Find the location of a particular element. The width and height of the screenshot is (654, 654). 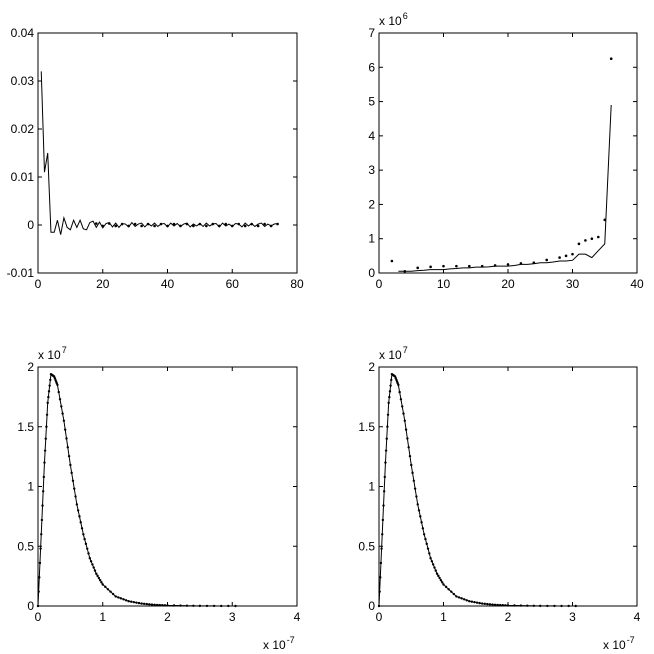

axes-box is located at coordinates (167, 486).